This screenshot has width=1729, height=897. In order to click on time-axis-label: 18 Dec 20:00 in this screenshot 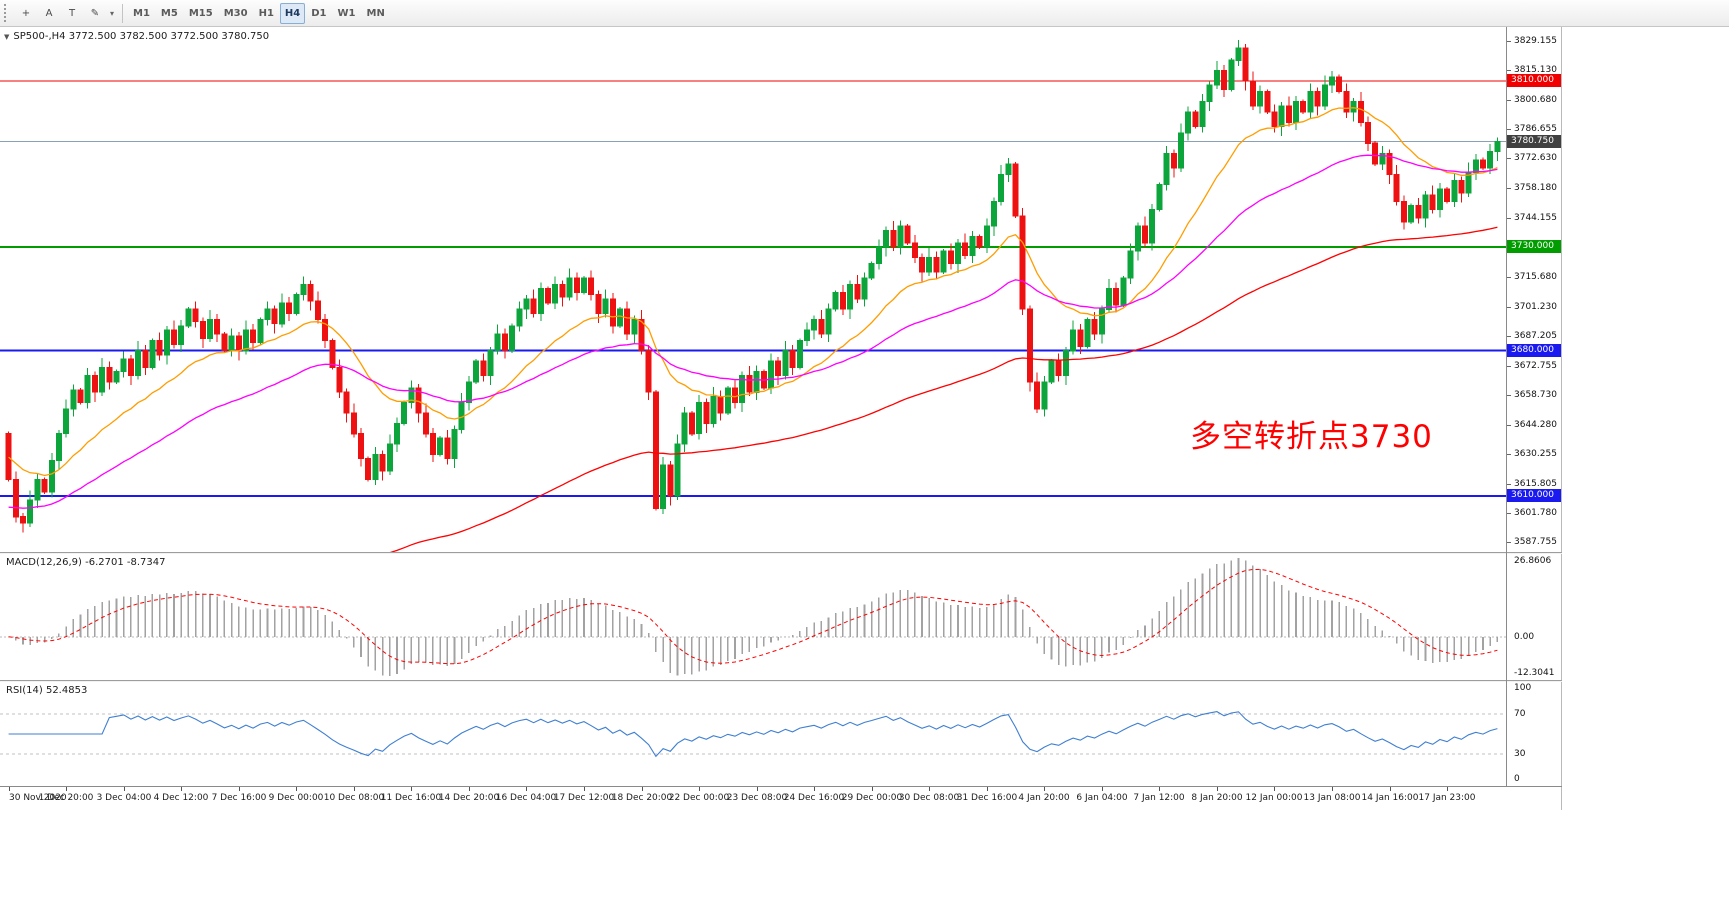, I will do `click(642, 798)`.